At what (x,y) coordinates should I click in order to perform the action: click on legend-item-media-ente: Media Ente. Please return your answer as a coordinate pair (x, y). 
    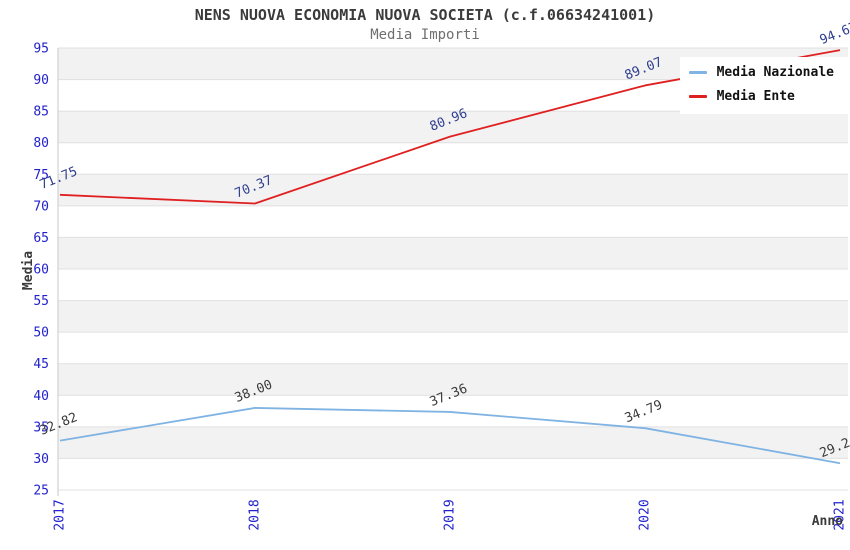
    Looking at the image, I should click on (761, 96).